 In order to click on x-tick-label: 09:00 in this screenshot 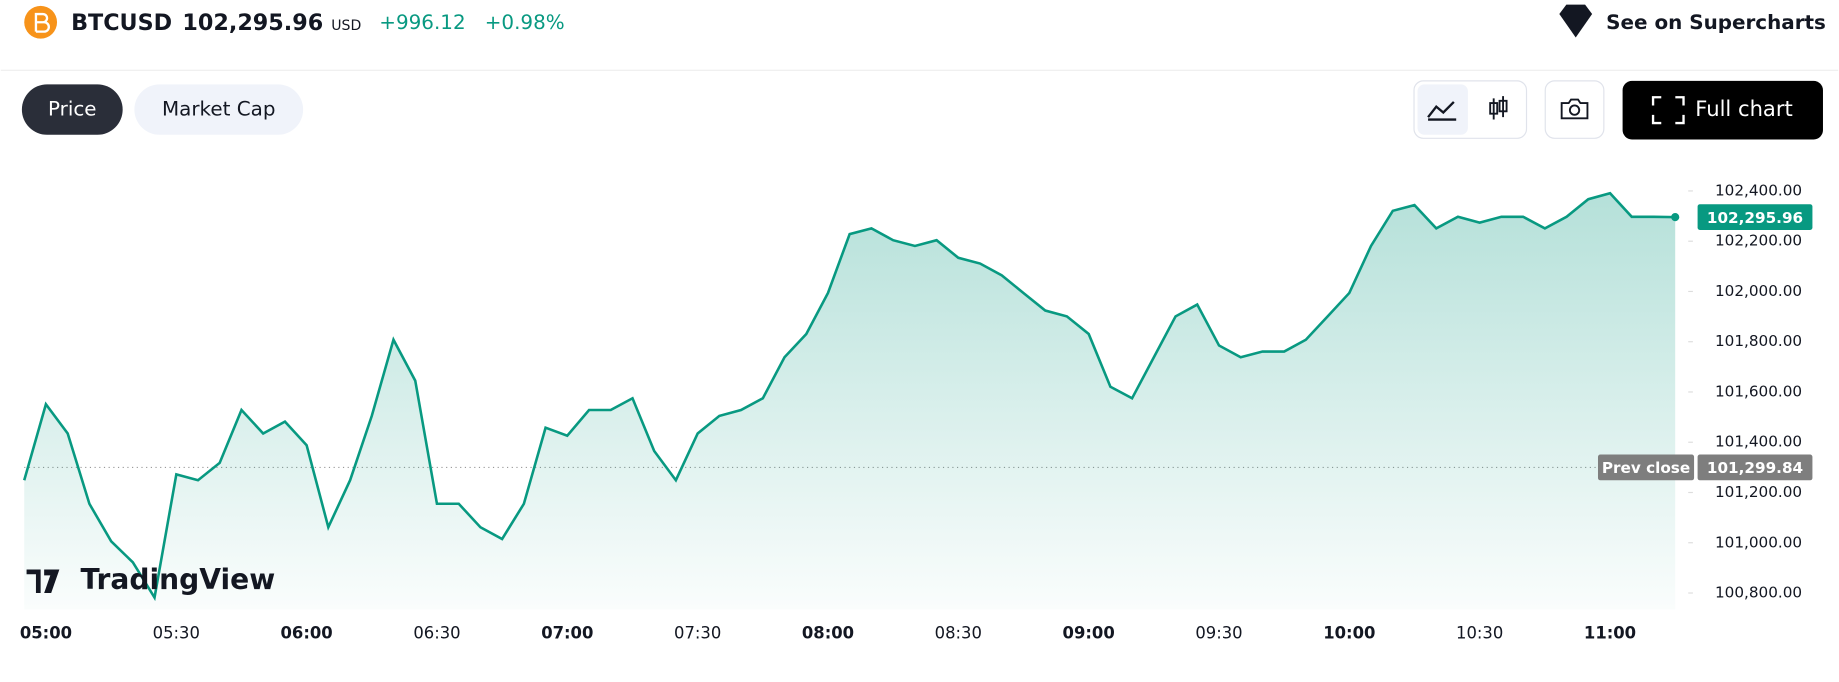, I will do `click(1089, 632)`.